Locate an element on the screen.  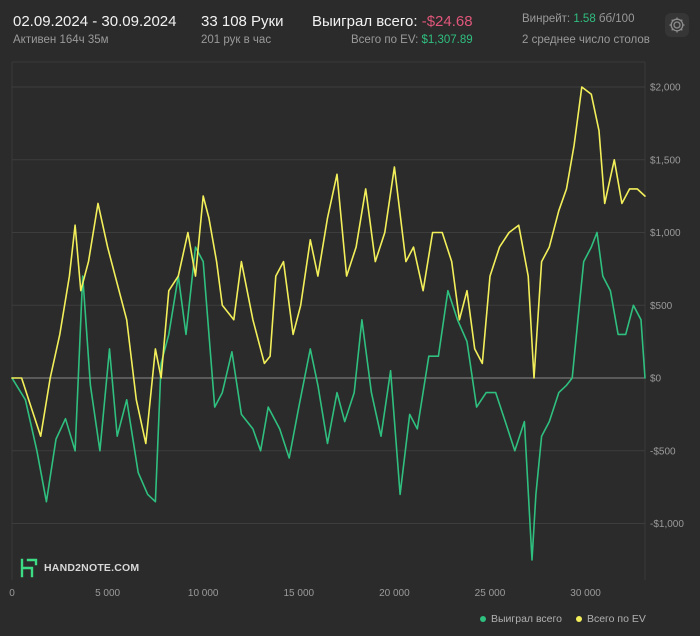
active-time: Активен 164ч 35м is located at coordinates (61, 40).